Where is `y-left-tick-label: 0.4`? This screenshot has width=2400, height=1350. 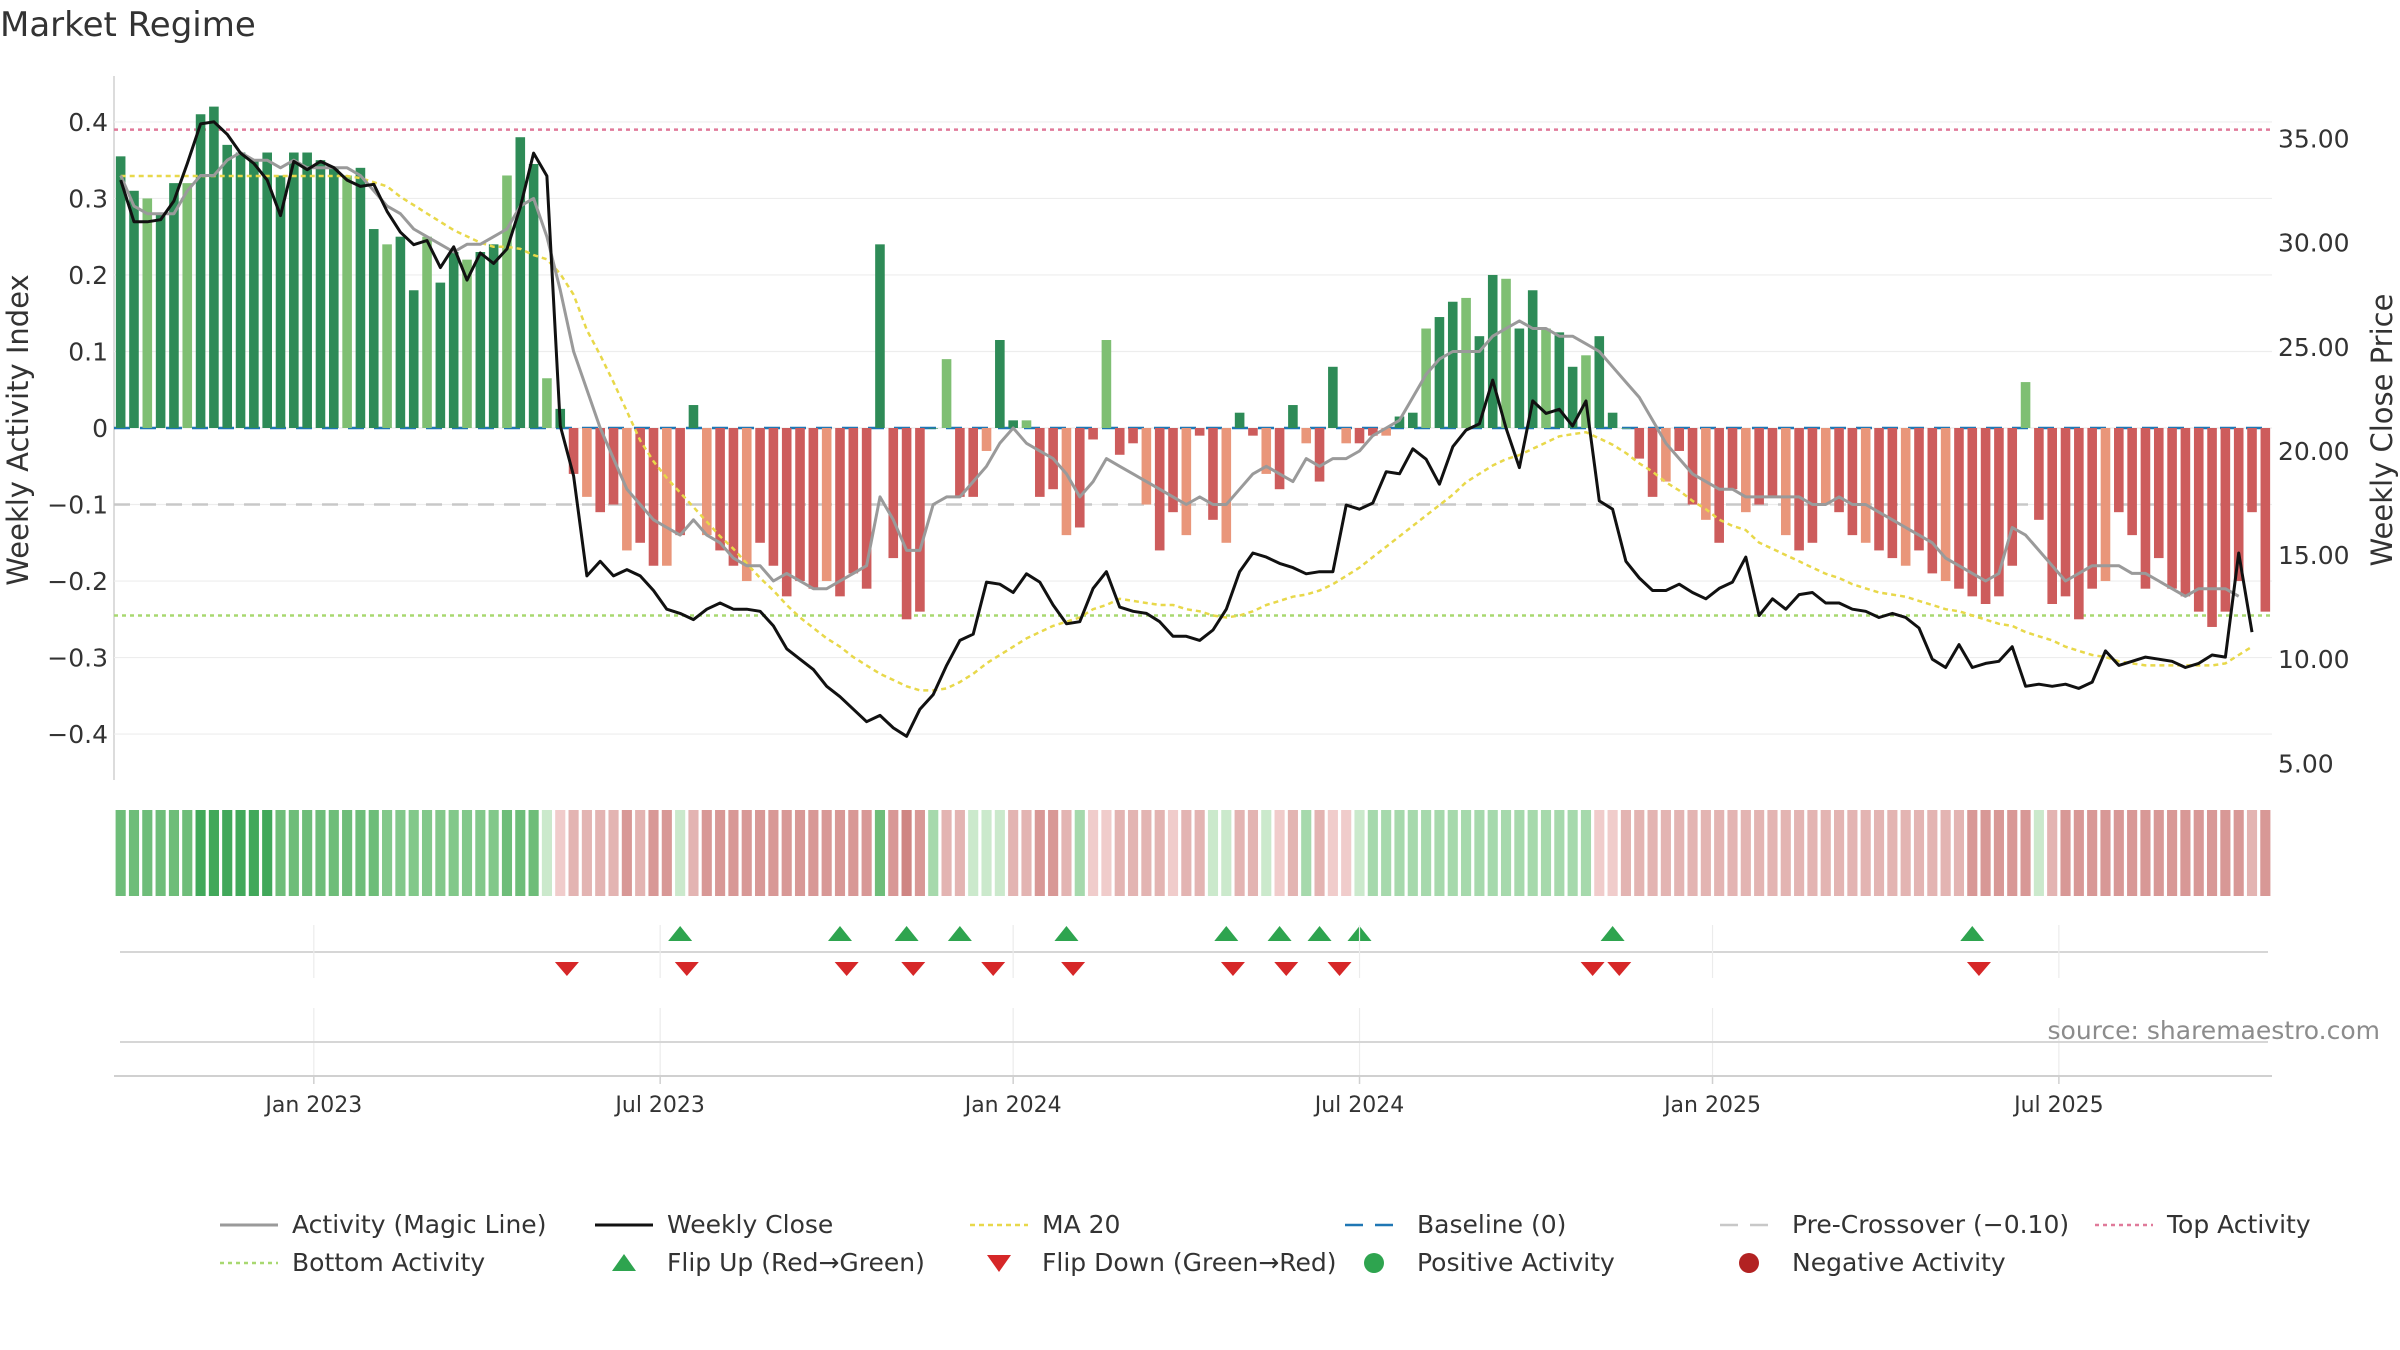
y-left-tick-label: 0.4 is located at coordinates (88, 122).